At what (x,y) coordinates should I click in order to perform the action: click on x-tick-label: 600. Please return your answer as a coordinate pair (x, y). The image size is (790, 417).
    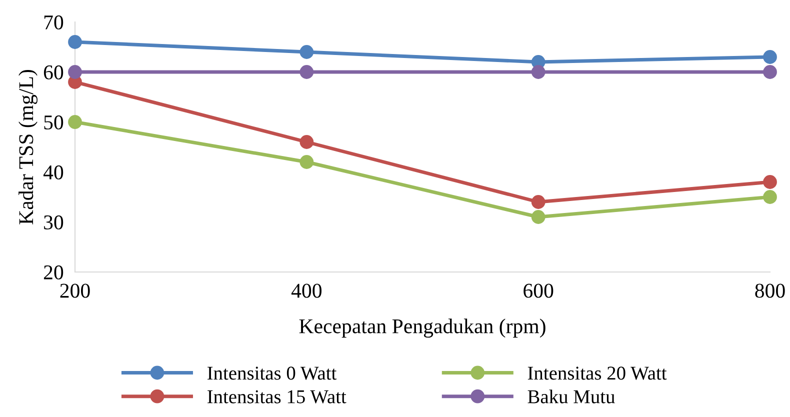
    Looking at the image, I should click on (539, 291).